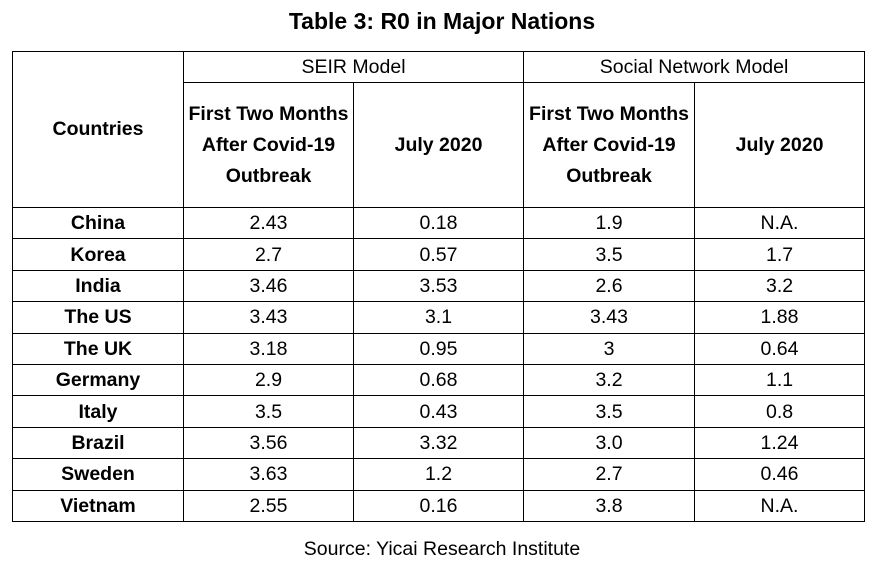  Describe the element at coordinates (442, 21) in the screenshot. I see `table-title: Table 3: R0 in Major Nations` at that location.